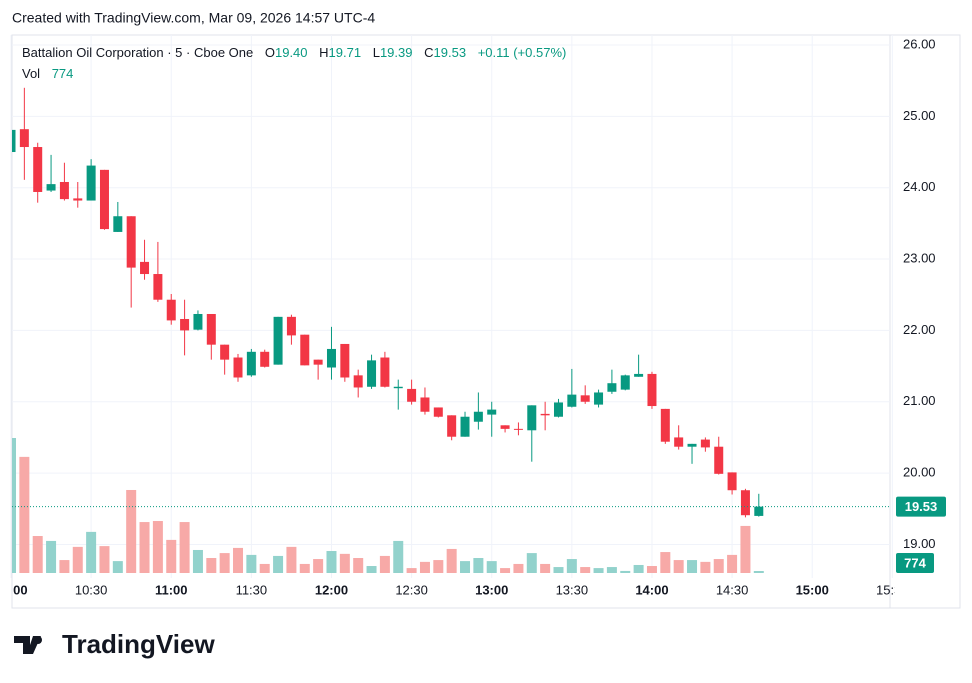 The width and height of the screenshot is (972, 683). I want to click on y-tick-label: 25.00, so click(919, 115).